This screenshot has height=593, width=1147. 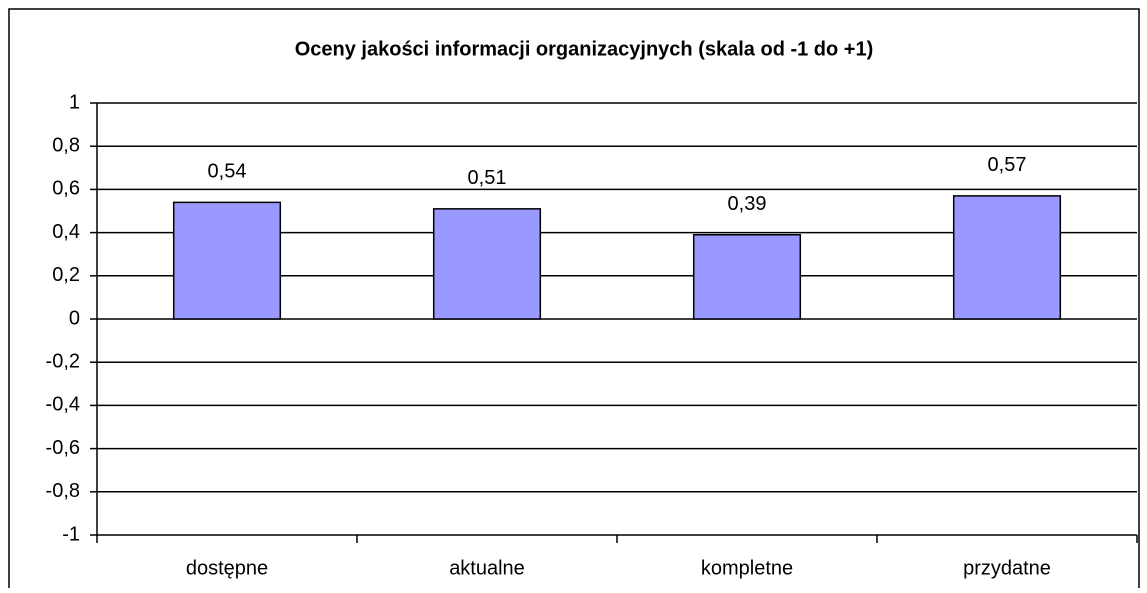 I want to click on y-tick-label: 1, so click(x=74, y=102).